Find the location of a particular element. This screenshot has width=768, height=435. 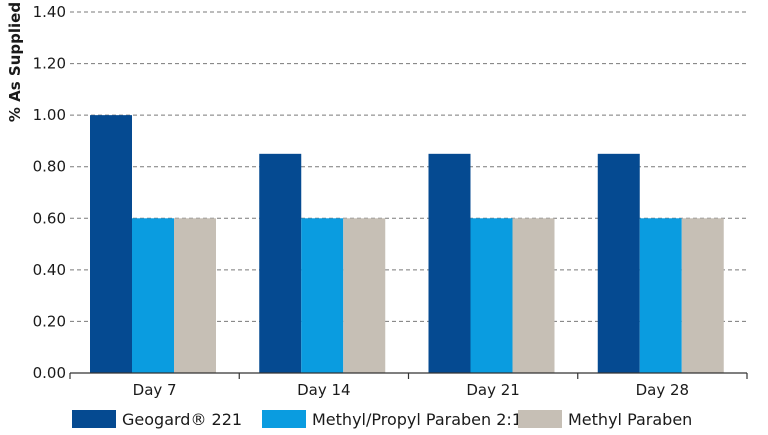

x-tick-label: Day 21 is located at coordinates (492, 390).